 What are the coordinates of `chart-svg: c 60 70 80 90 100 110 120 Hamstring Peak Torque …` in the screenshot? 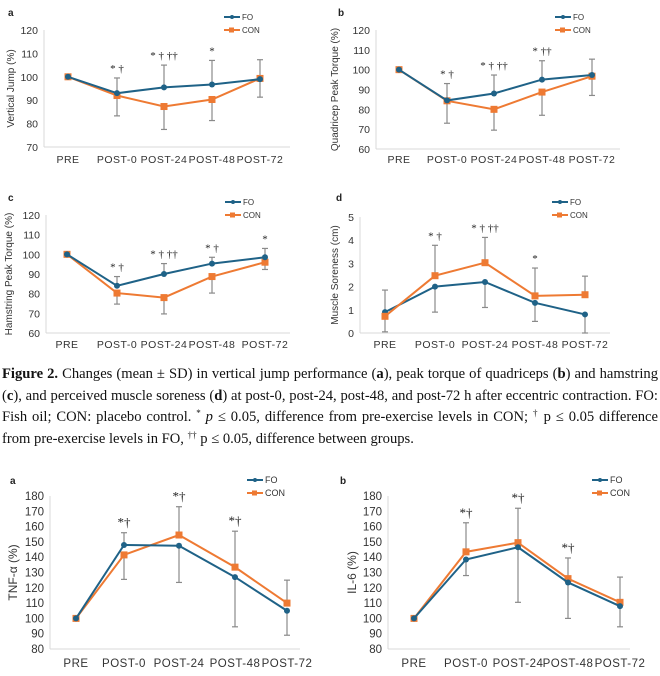 It's located at (147, 272).